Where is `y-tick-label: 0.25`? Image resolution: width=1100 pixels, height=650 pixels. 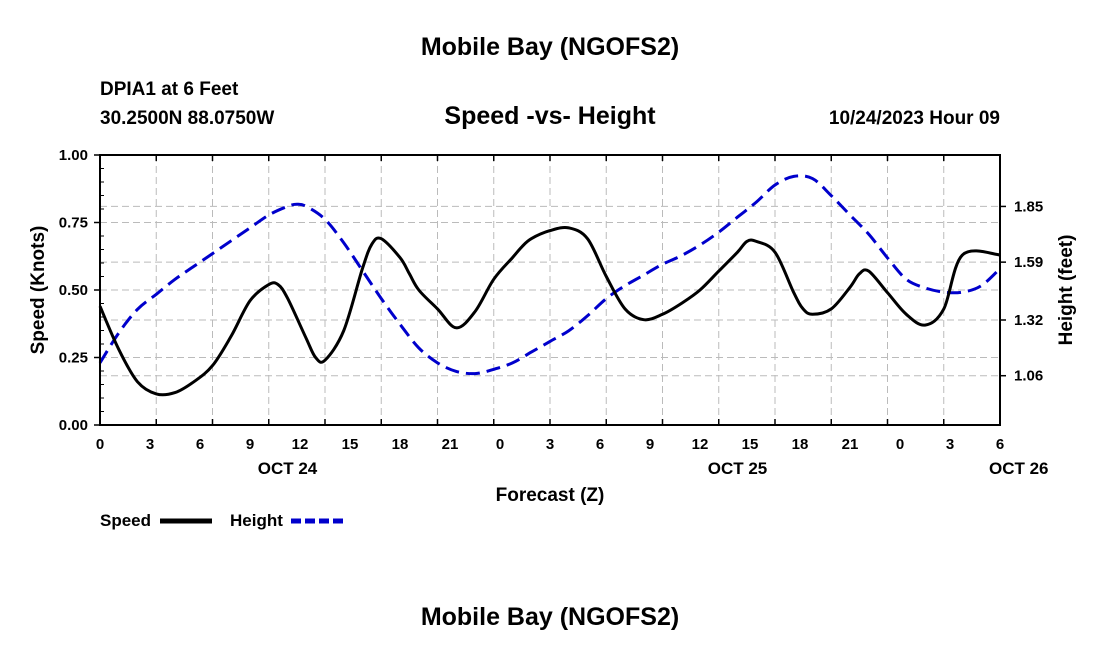
y-tick-label: 0.25 is located at coordinates (73, 358).